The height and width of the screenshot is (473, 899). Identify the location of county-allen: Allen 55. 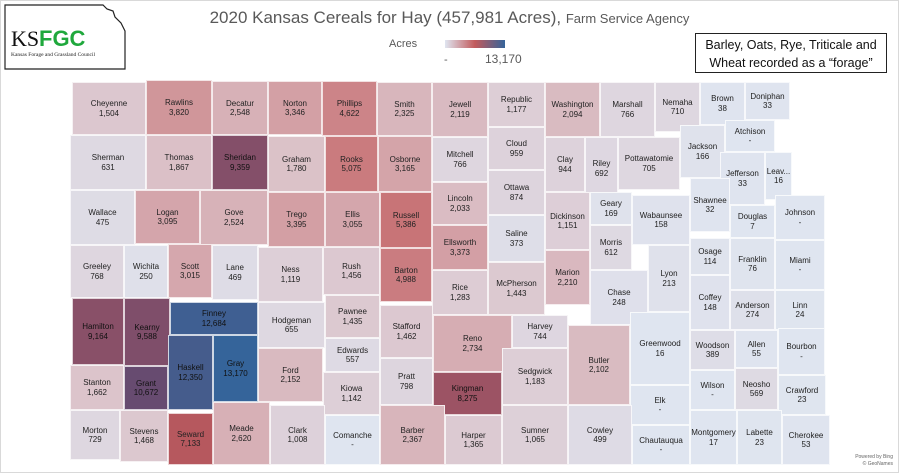
(756, 349).